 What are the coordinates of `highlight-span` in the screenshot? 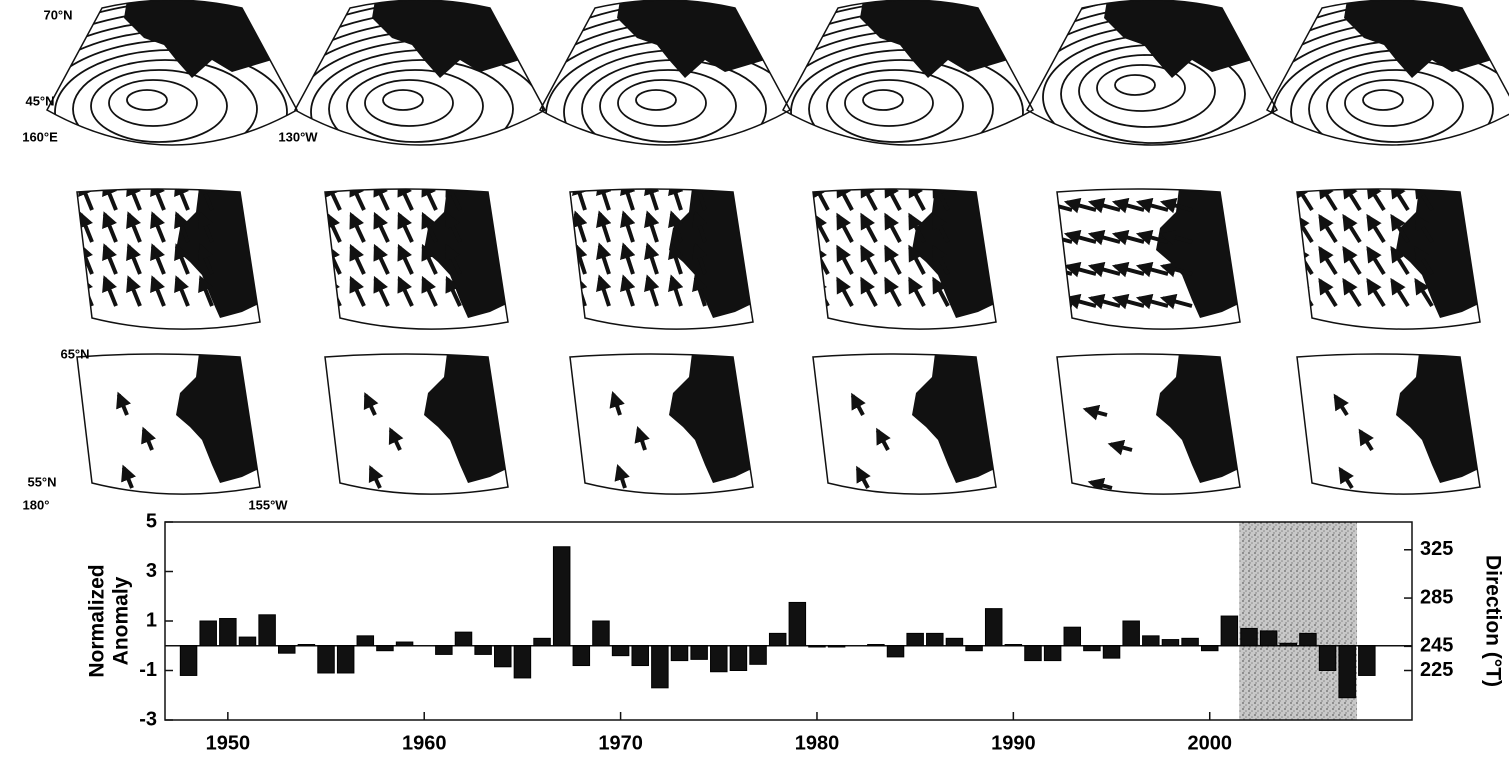 It's located at (1298, 621).